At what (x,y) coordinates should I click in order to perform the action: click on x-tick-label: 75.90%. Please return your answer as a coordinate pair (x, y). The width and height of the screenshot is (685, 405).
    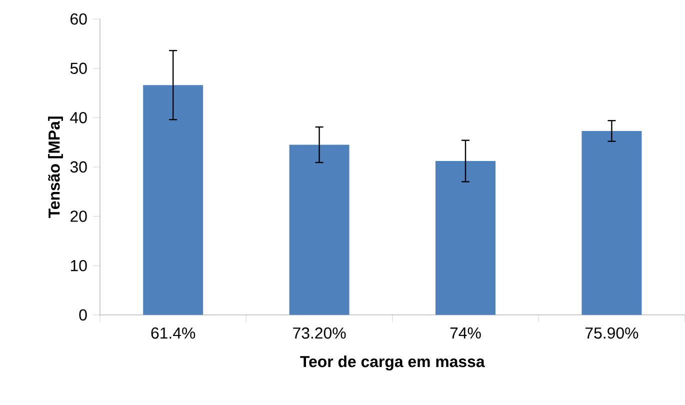
    Looking at the image, I should click on (611, 333).